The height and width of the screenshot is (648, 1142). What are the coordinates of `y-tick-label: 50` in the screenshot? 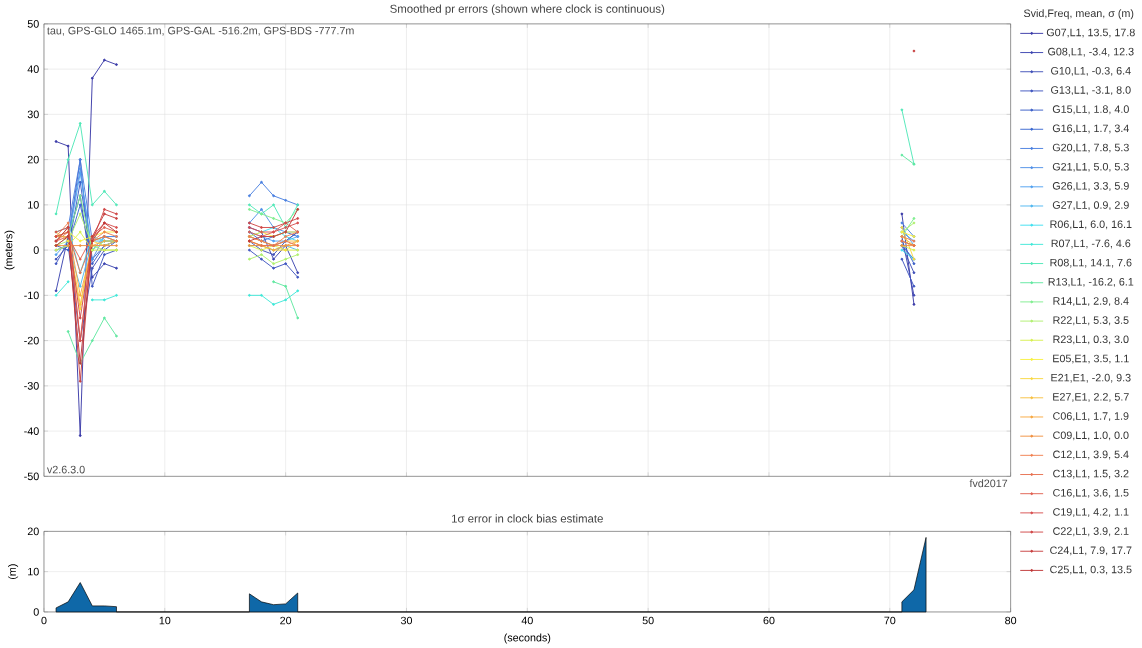 It's located at (33, 24).